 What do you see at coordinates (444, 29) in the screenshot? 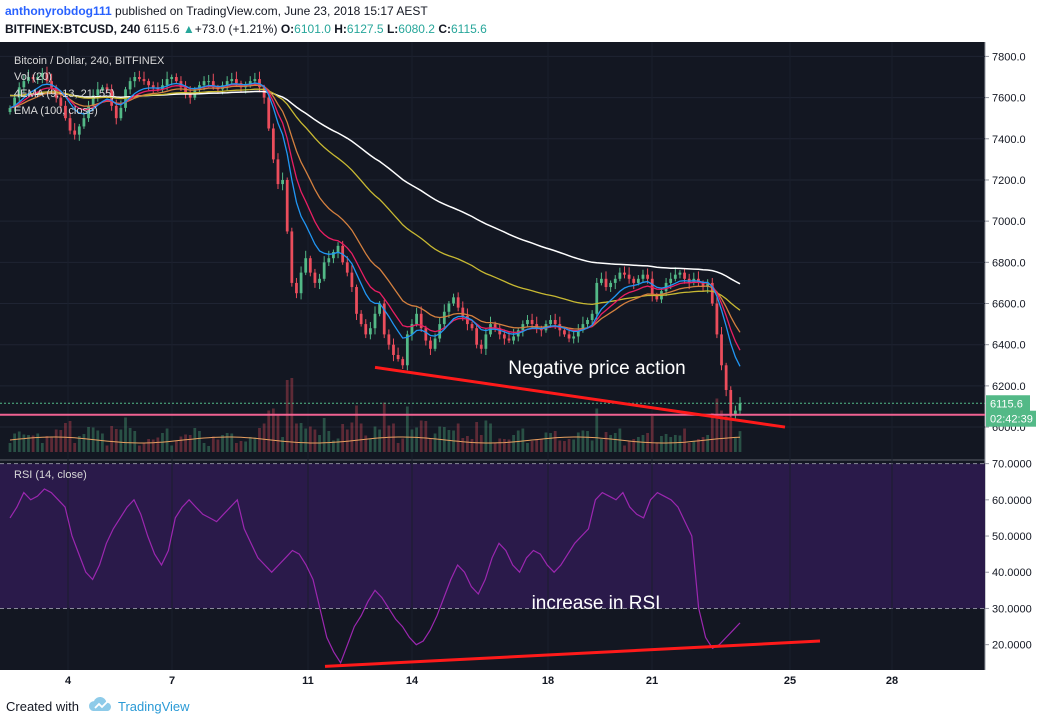
I see `close-label: C:` at bounding box center [444, 29].